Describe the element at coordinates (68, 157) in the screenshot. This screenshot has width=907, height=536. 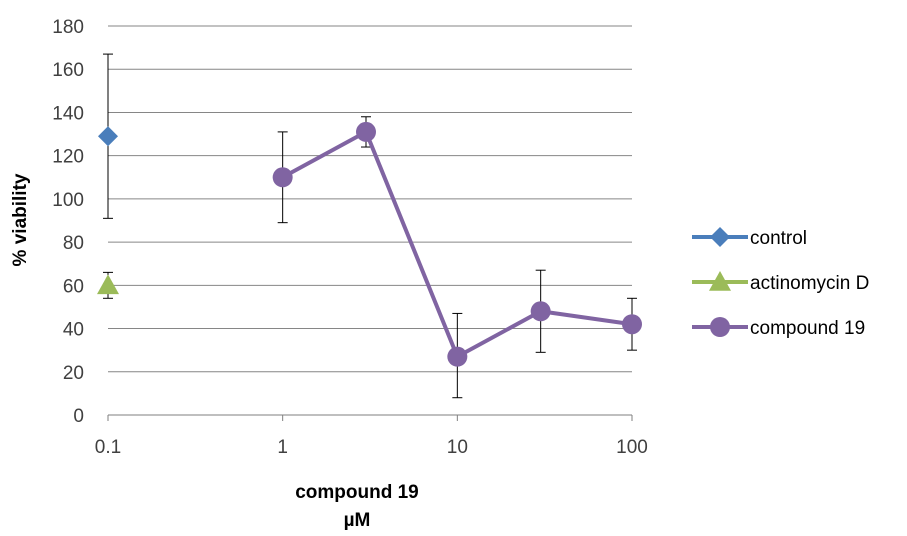
I see `y-tick-label: 120` at that location.